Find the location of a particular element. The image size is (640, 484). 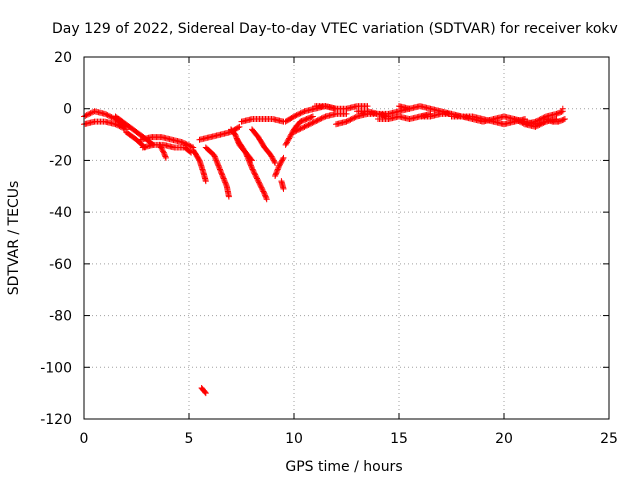

y-tick-label: 20 is located at coordinates (63, 58).